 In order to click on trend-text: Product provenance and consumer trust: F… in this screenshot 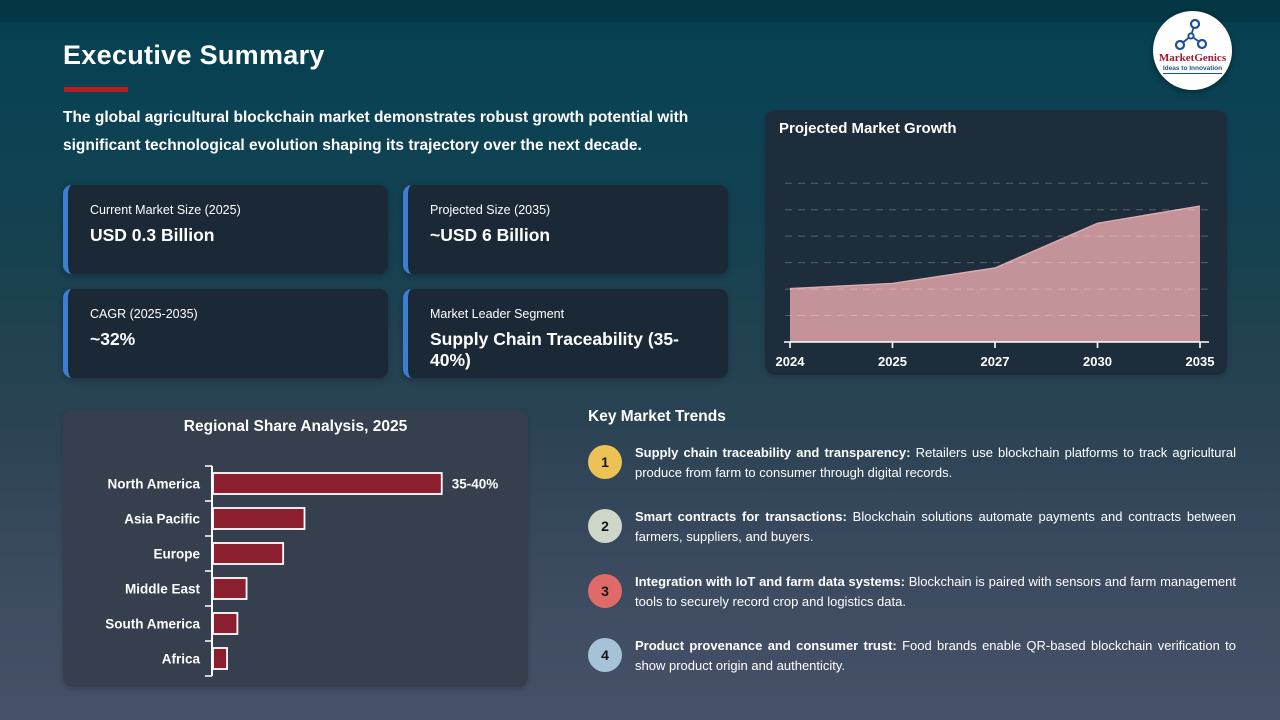, I will do `click(935, 656)`.